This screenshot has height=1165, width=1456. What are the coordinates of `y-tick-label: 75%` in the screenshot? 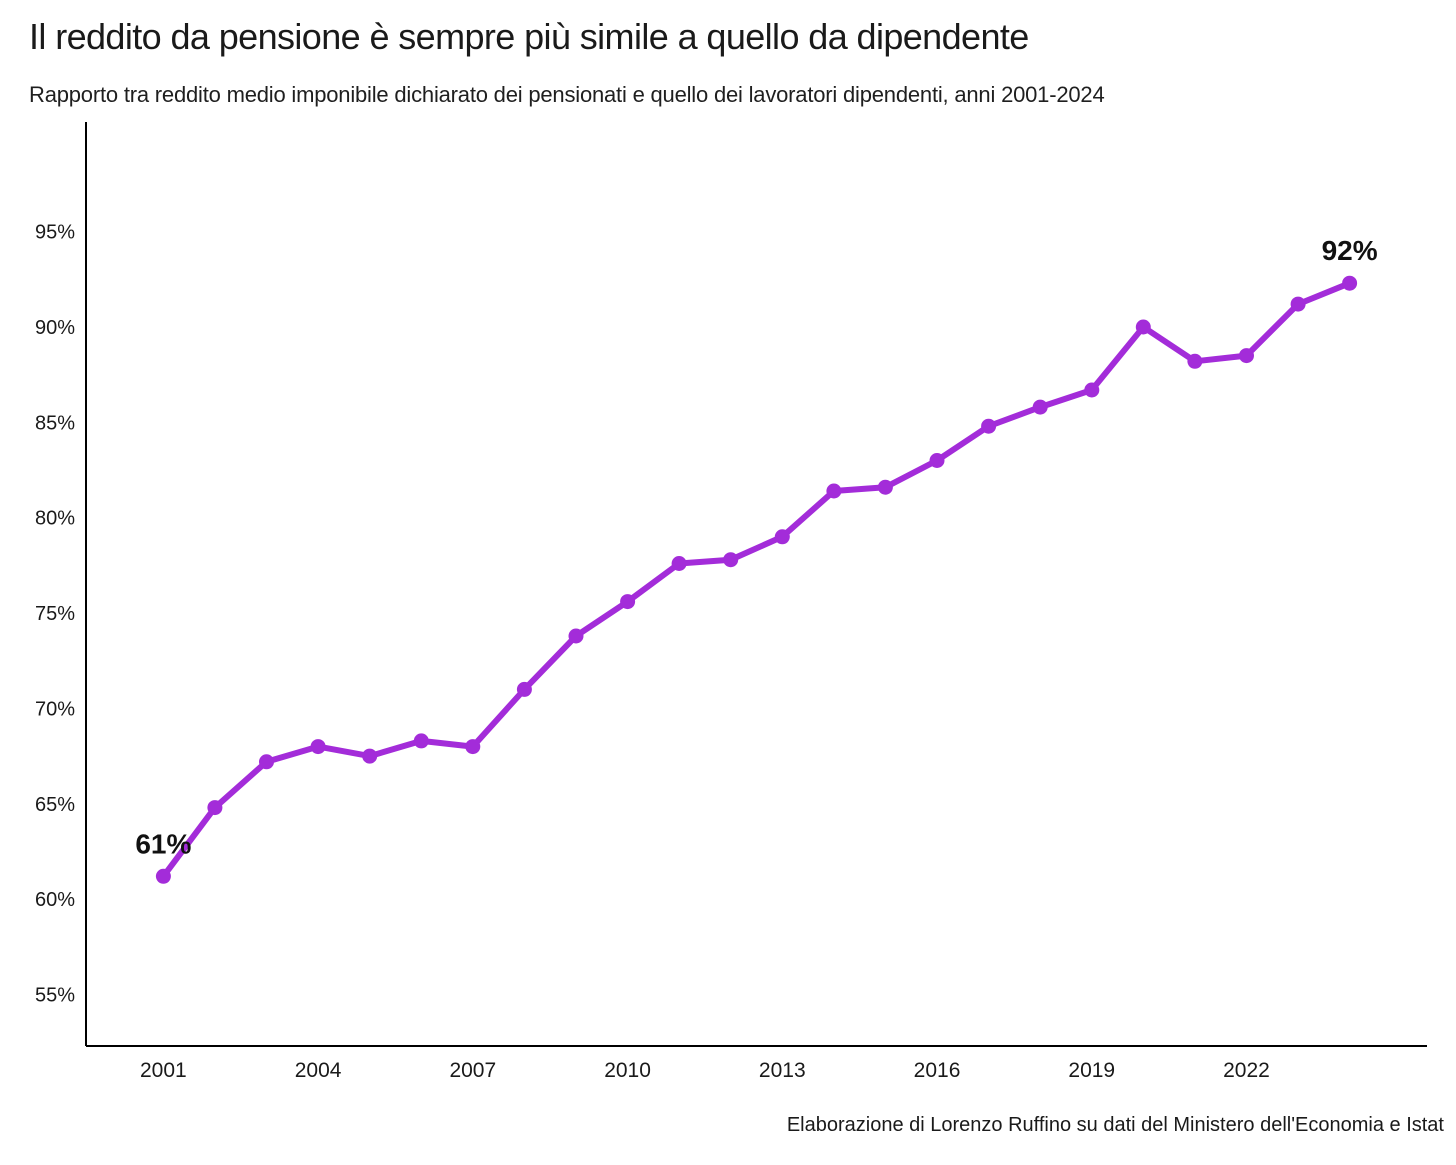 It's located at (55, 614).